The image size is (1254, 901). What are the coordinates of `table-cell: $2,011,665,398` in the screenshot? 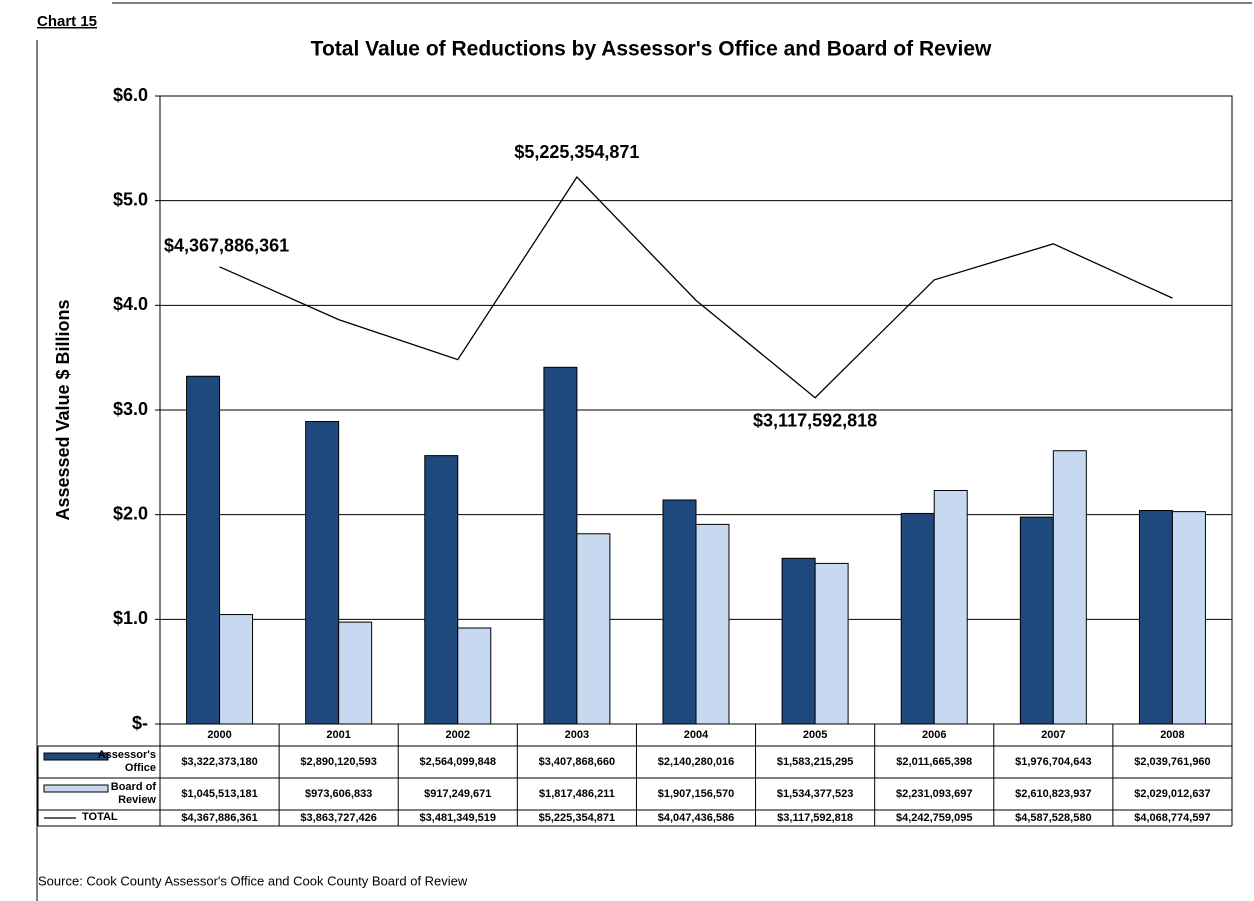 It's located at (934, 762).